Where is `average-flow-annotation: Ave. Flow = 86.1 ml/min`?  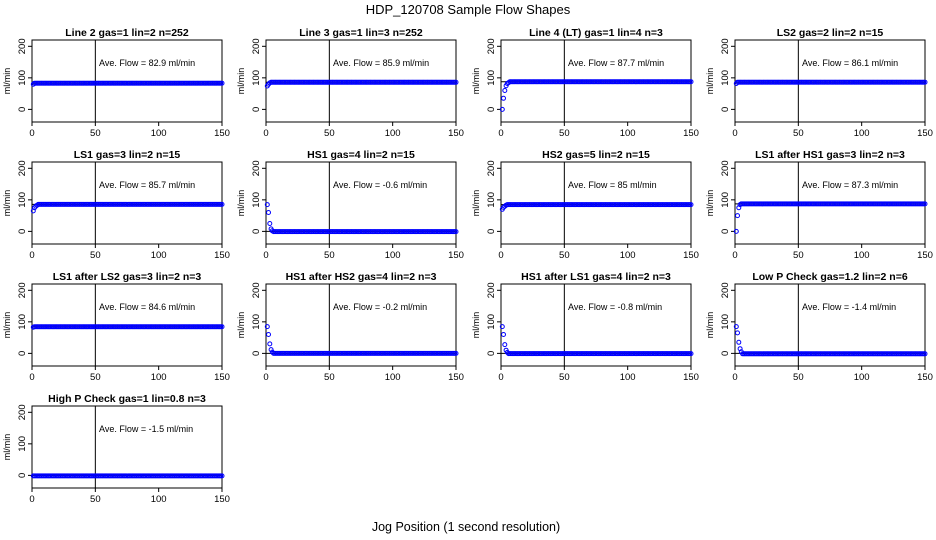 average-flow-annotation: Ave. Flow = 86.1 ml/min is located at coordinates (850, 63).